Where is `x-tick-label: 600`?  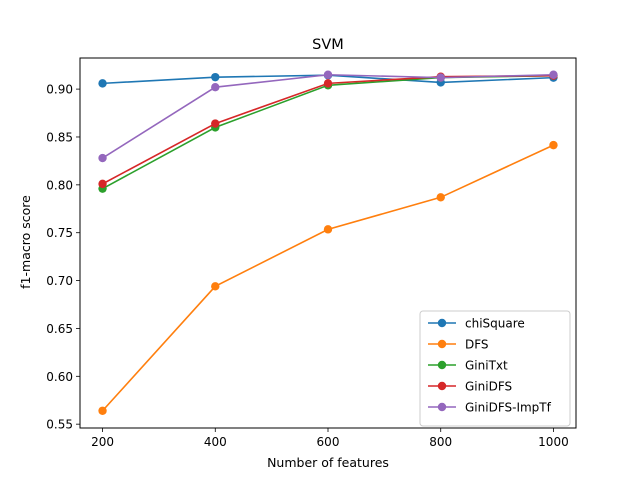 x-tick-label: 600 is located at coordinates (328, 442).